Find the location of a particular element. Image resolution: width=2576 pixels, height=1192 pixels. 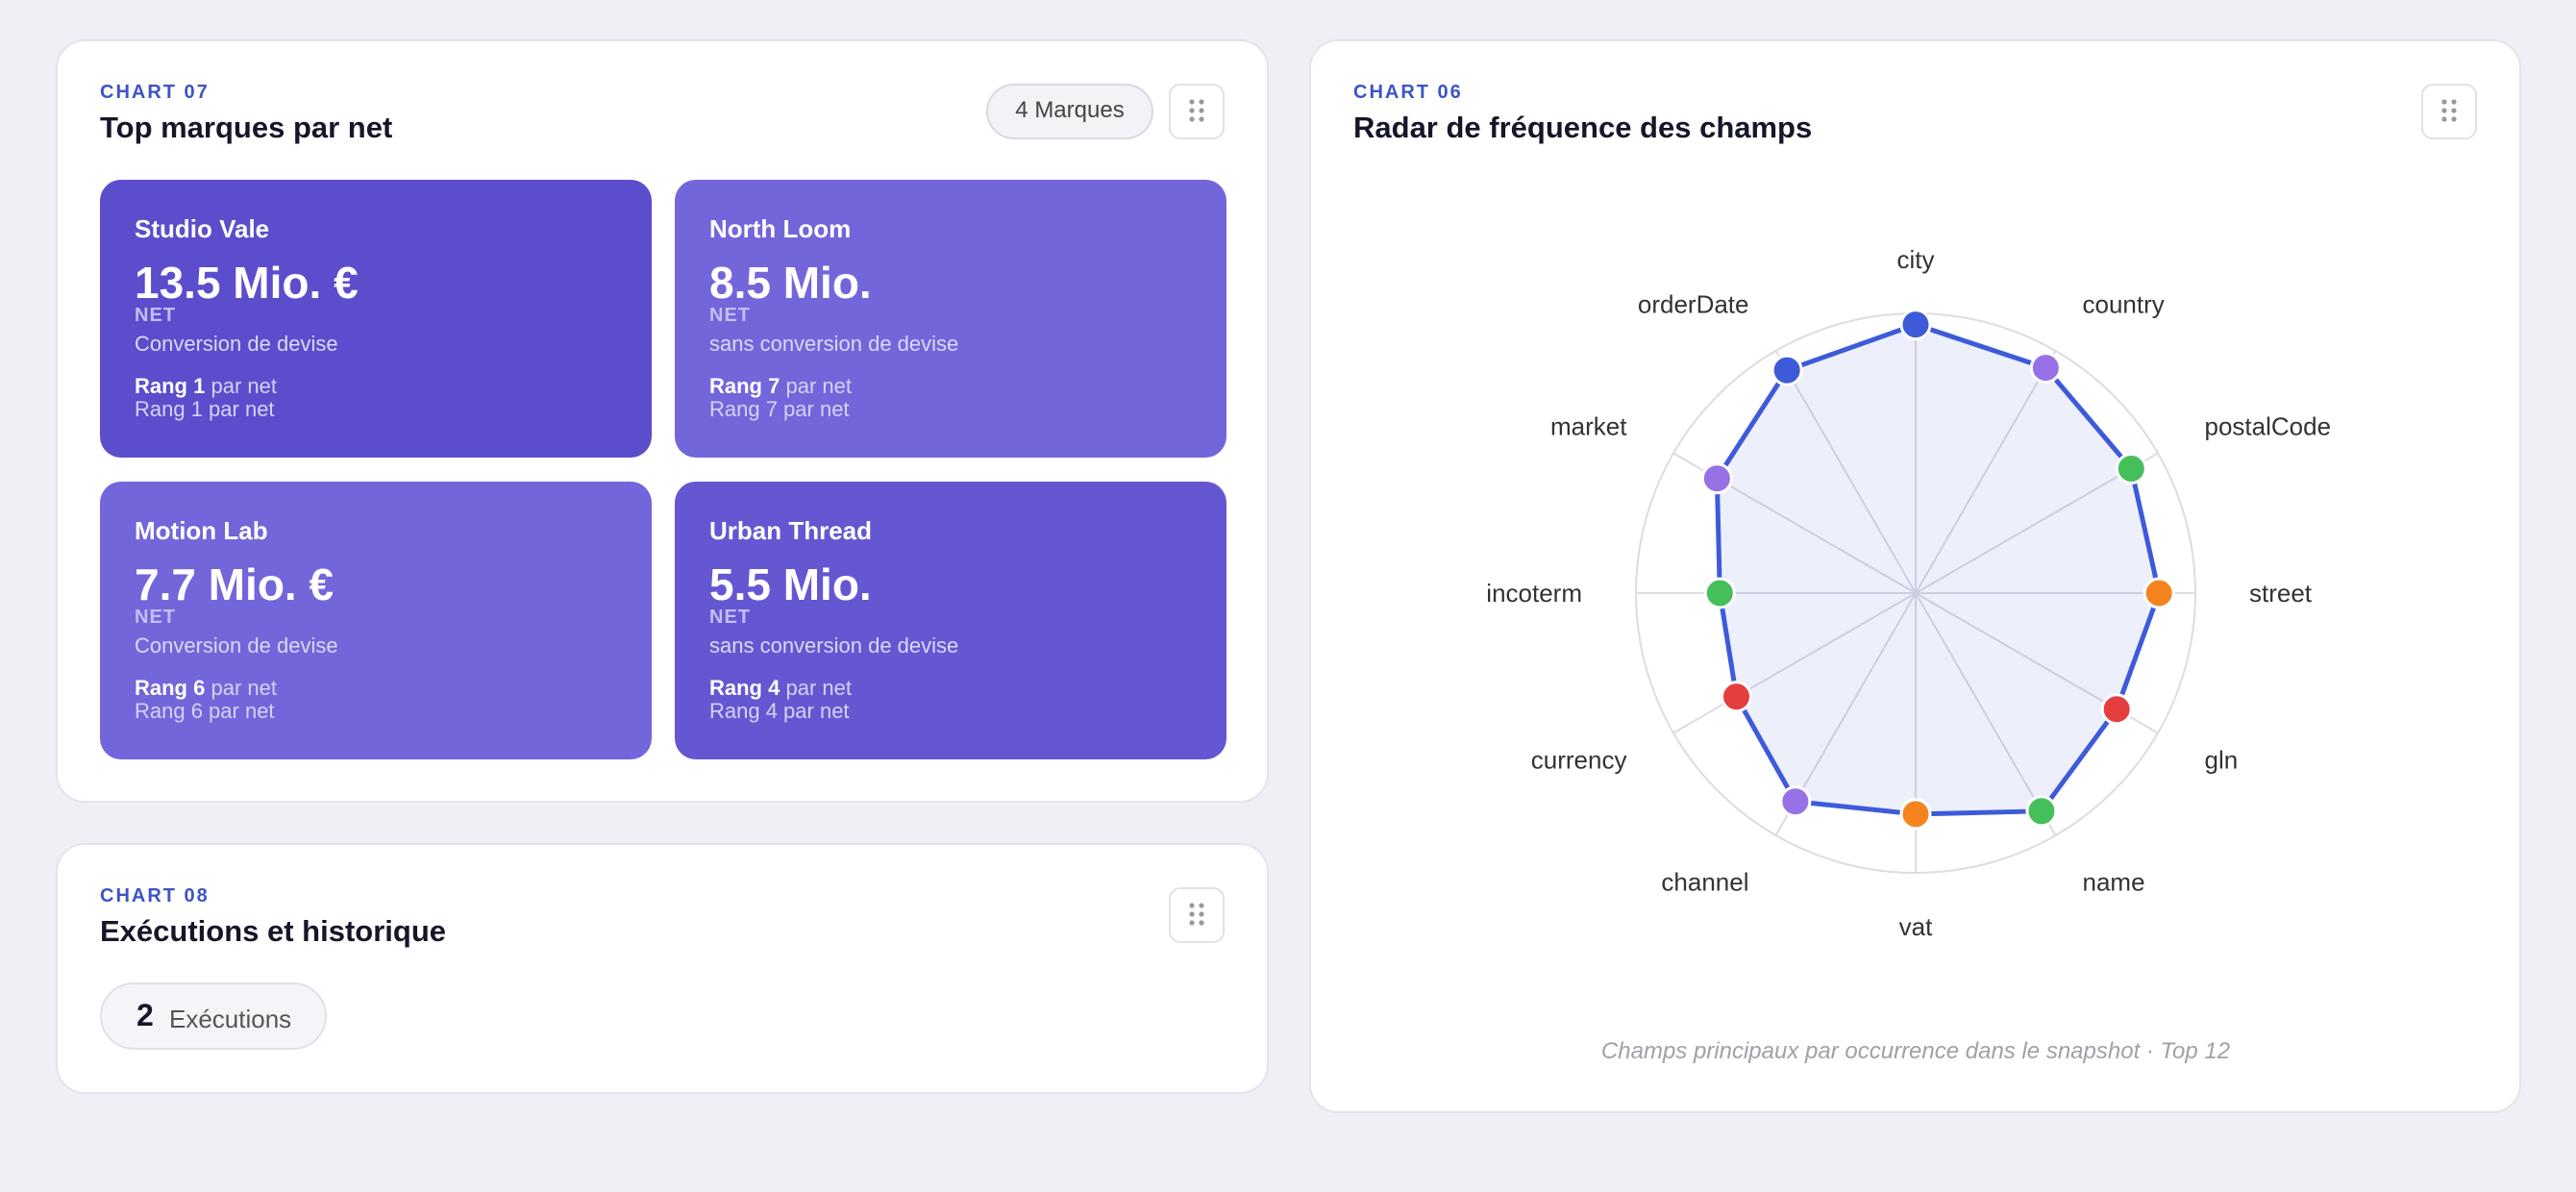

rank-line: Rang 1 par net is located at coordinates (205, 409).